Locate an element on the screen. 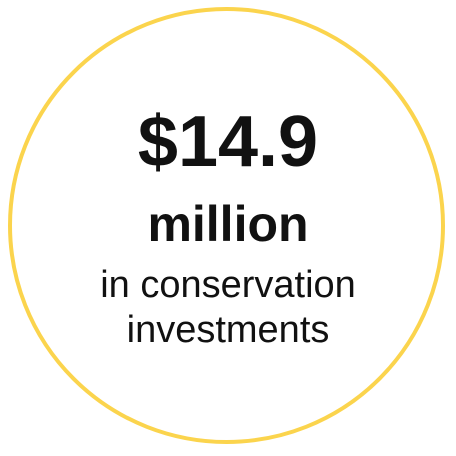  stat-description-line-2: investments is located at coordinates (228, 330).